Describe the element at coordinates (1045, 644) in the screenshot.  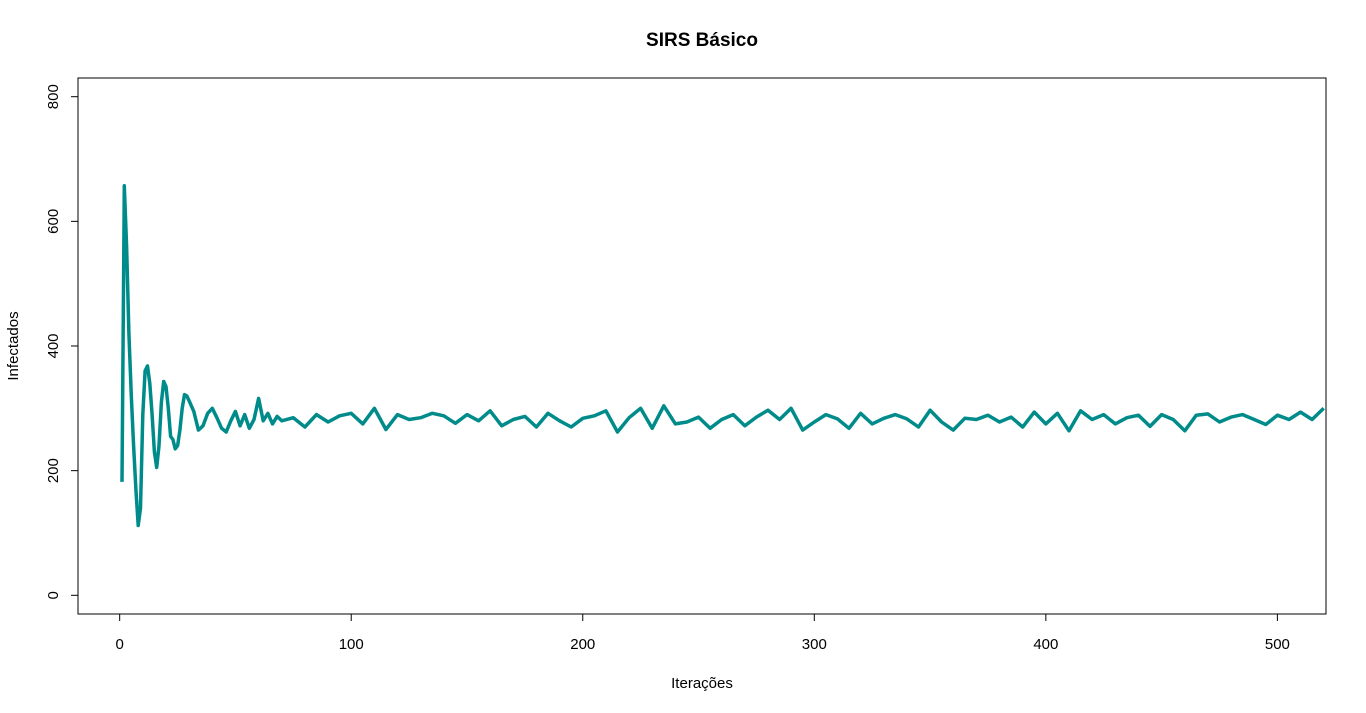
I see `x-tick-label: 400` at that location.